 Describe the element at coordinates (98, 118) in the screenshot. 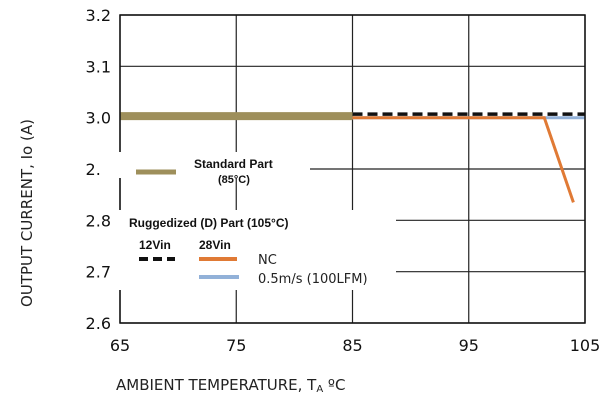

I see `y-tick-label: 3.0` at that location.